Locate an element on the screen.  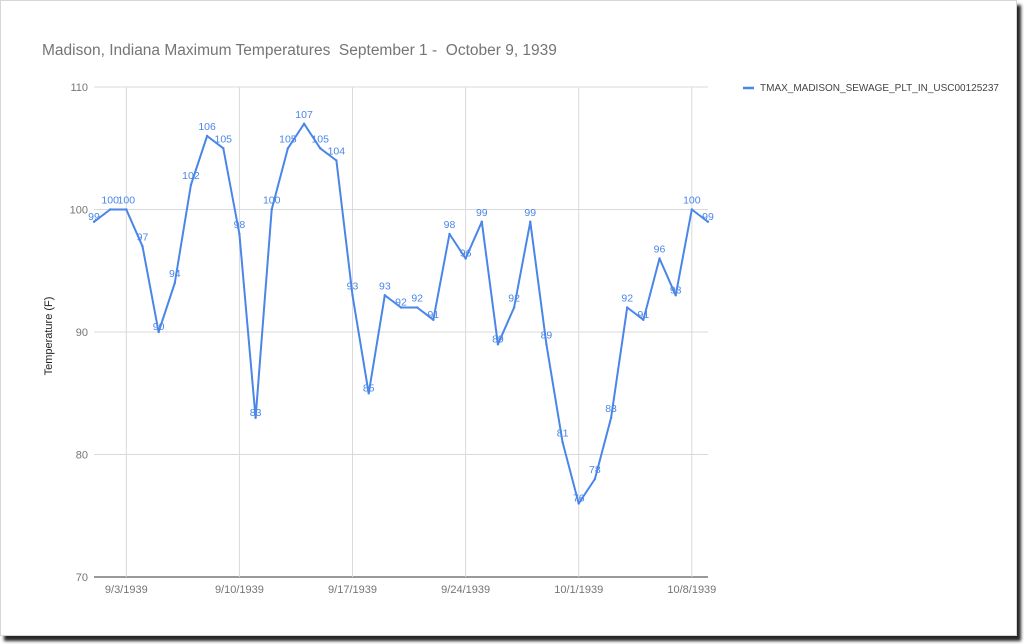
data-label: 90 is located at coordinates (159, 327).